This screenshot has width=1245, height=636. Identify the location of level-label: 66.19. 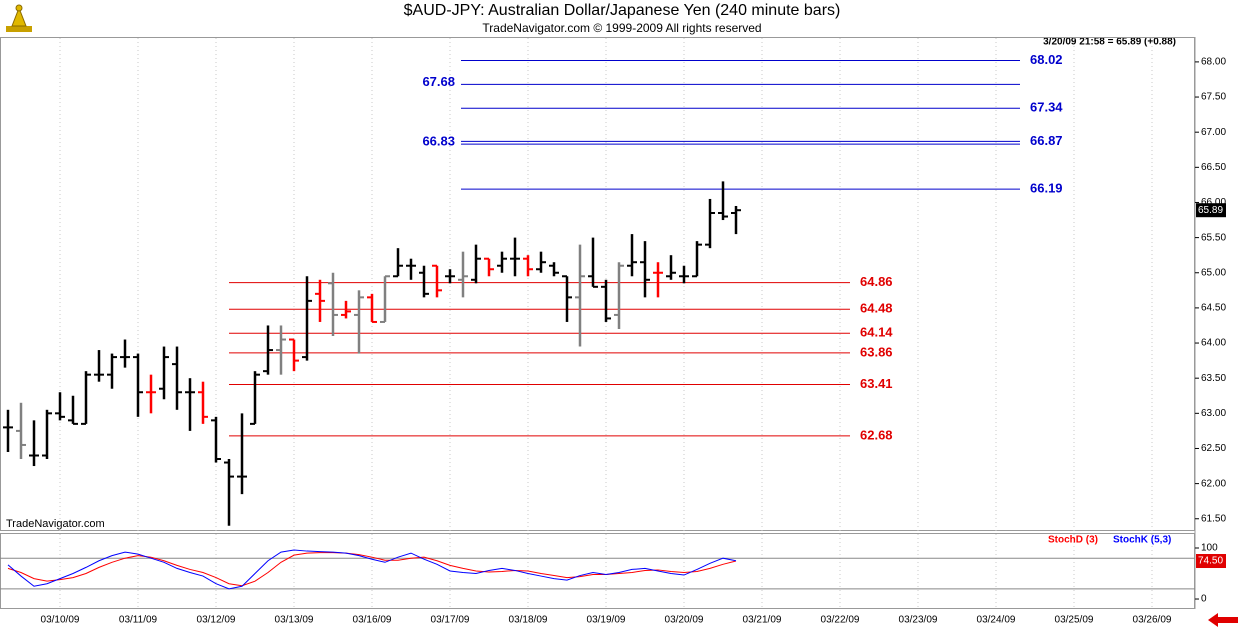
(1046, 188).